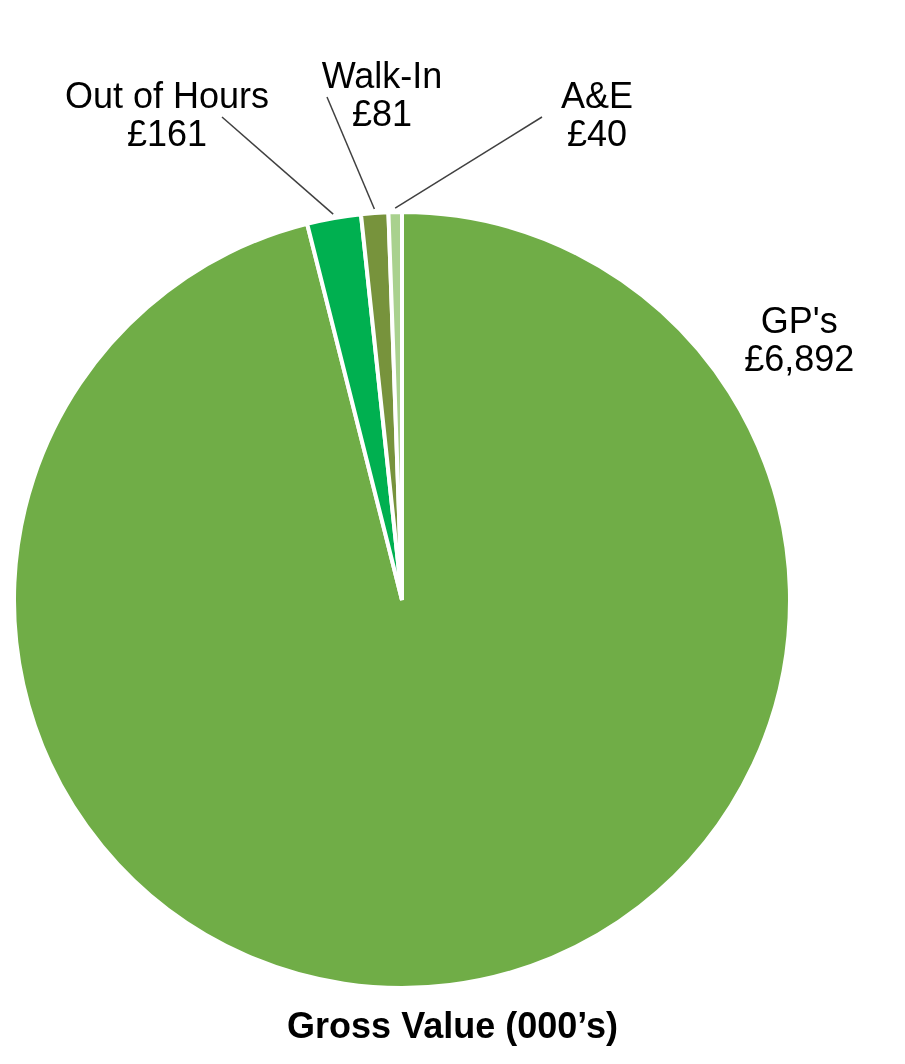 This screenshot has height=1064, width=905. What do you see at coordinates (167, 95) in the screenshot?
I see `slice-label: Out of Hours` at bounding box center [167, 95].